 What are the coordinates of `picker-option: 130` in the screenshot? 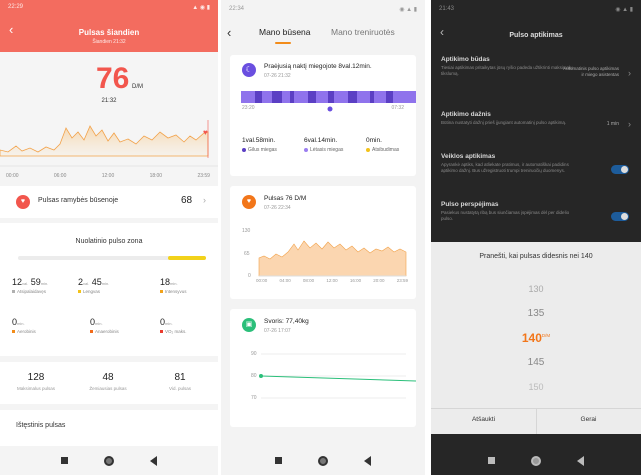 It's located at (536, 289).